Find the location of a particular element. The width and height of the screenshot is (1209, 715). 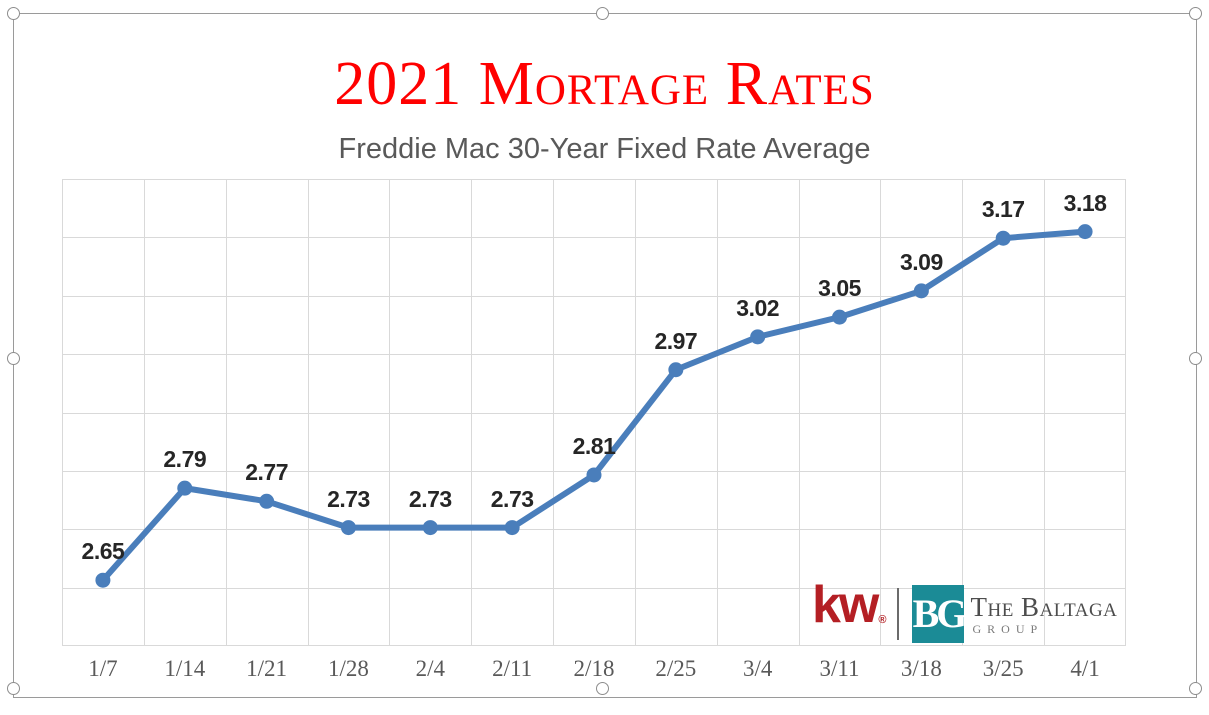

data-label: 3.18 is located at coordinates (1085, 202).